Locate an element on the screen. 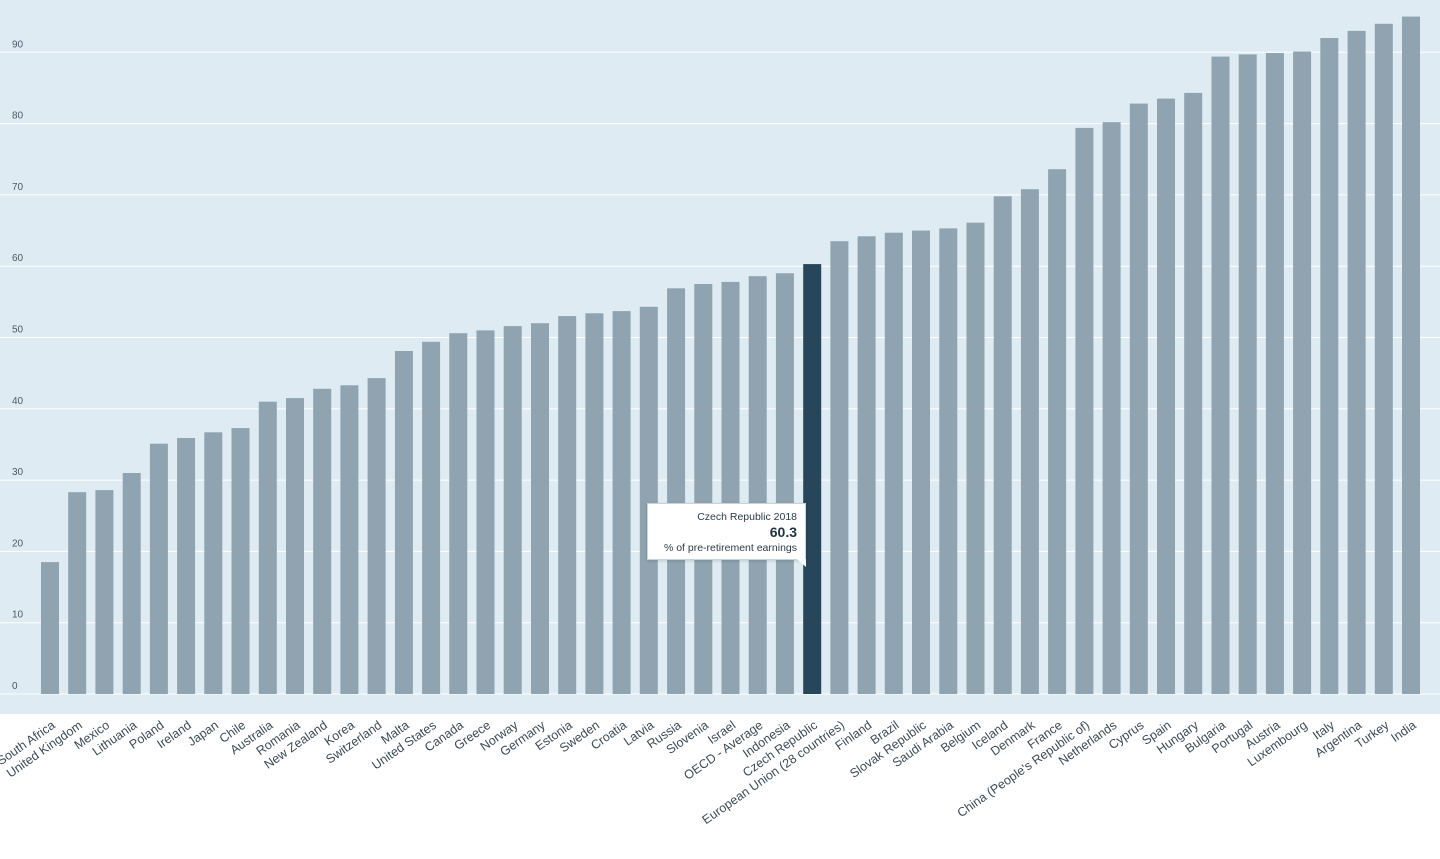 Image resolution: width=1440 pixels, height=859 pixels. y-tick-label: 90 is located at coordinates (18, 44).